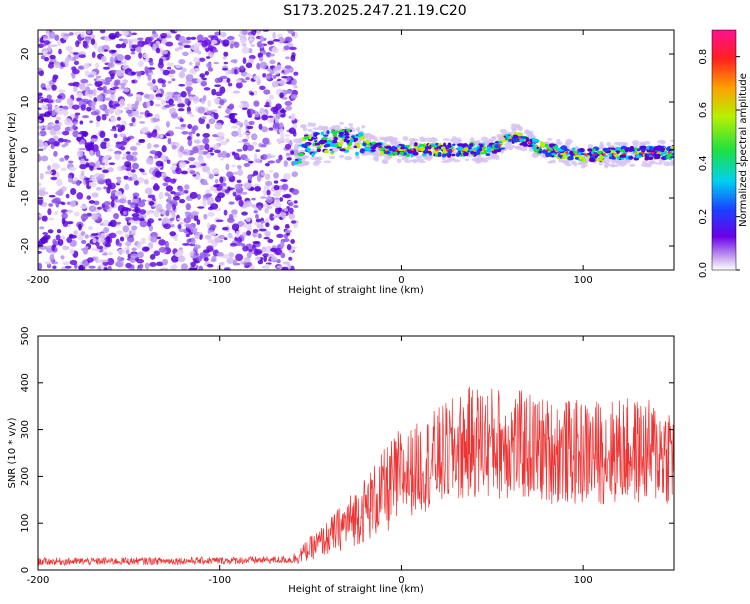  I want to click on snr-xtick-label: 100, so click(583, 580).